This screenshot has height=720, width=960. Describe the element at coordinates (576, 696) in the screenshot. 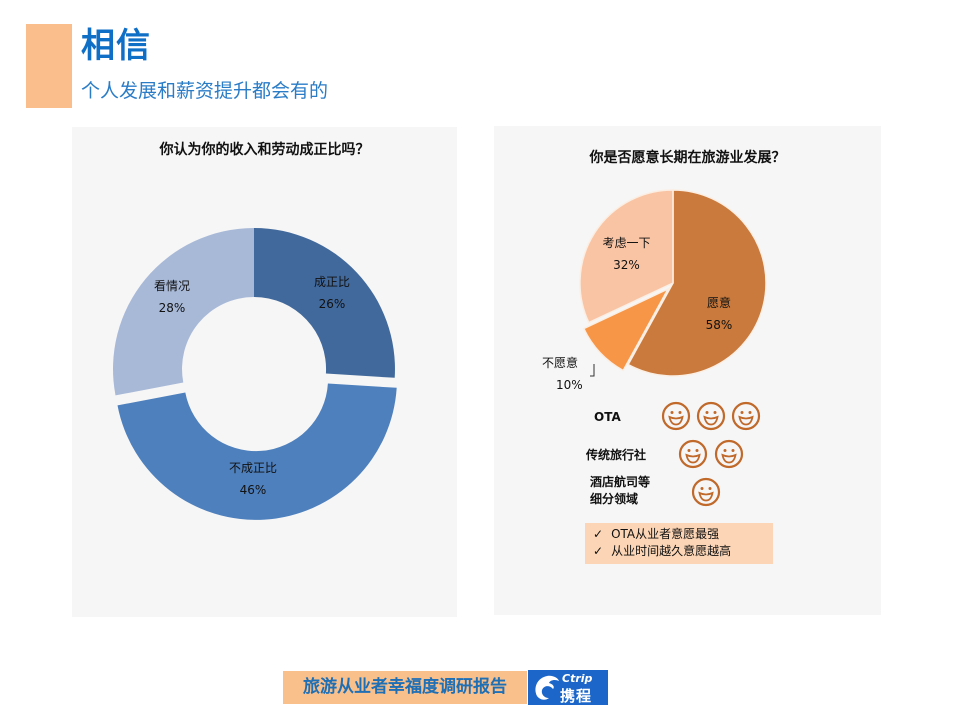

I see `logo-text-cn: 携程` at that location.